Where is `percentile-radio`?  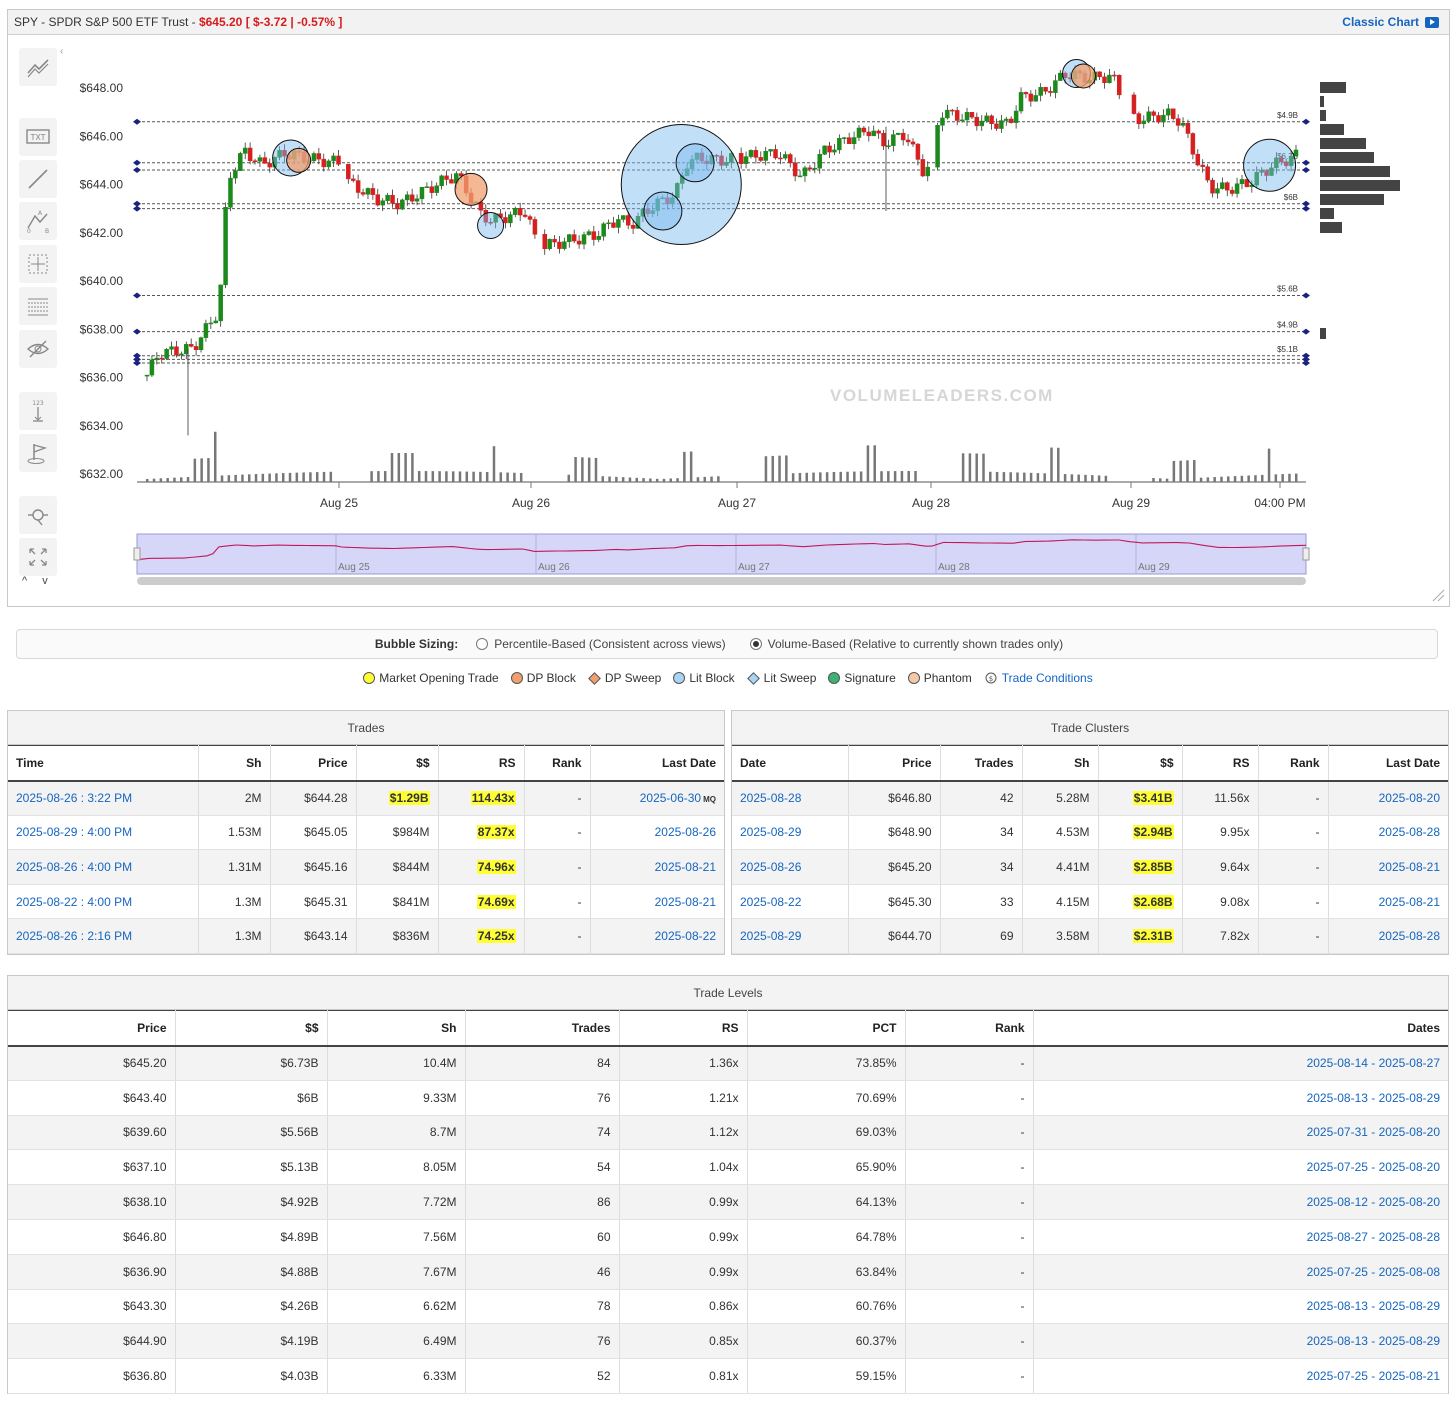 percentile-radio is located at coordinates (482, 644).